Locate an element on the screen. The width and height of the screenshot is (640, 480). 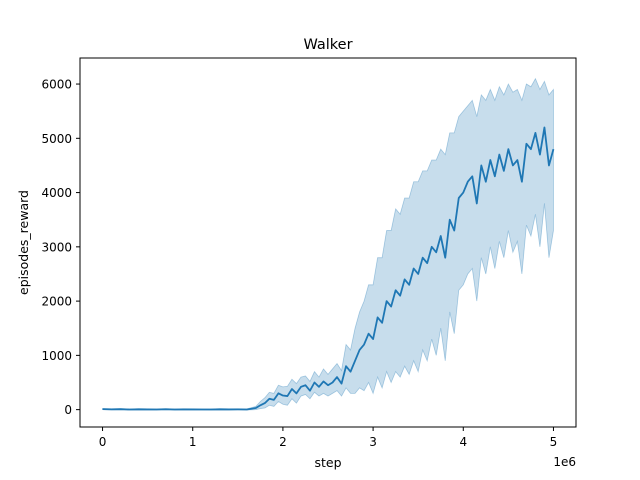
x-tick-label-3: 3 is located at coordinates (373, 442).